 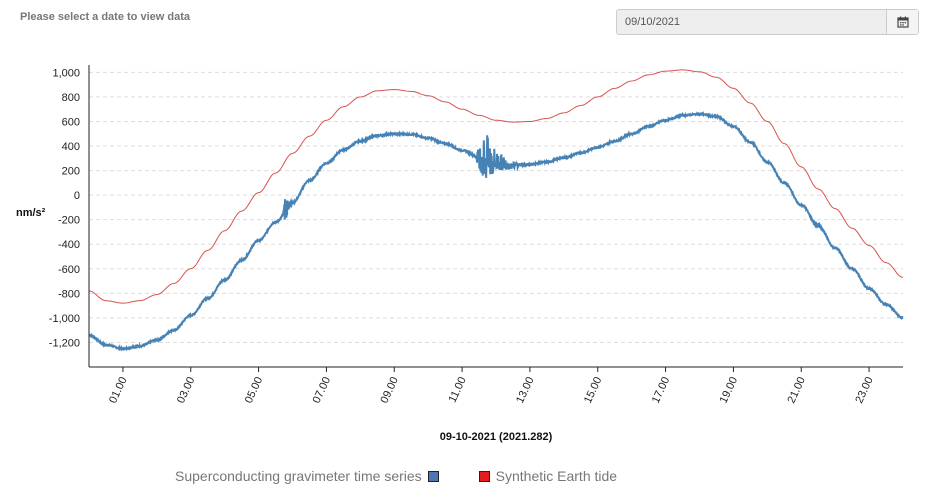 What do you see at coordinates (729, 390) in the screenshot?
I see `x-tick-label: 19.00` at bounding box center [729, 390].